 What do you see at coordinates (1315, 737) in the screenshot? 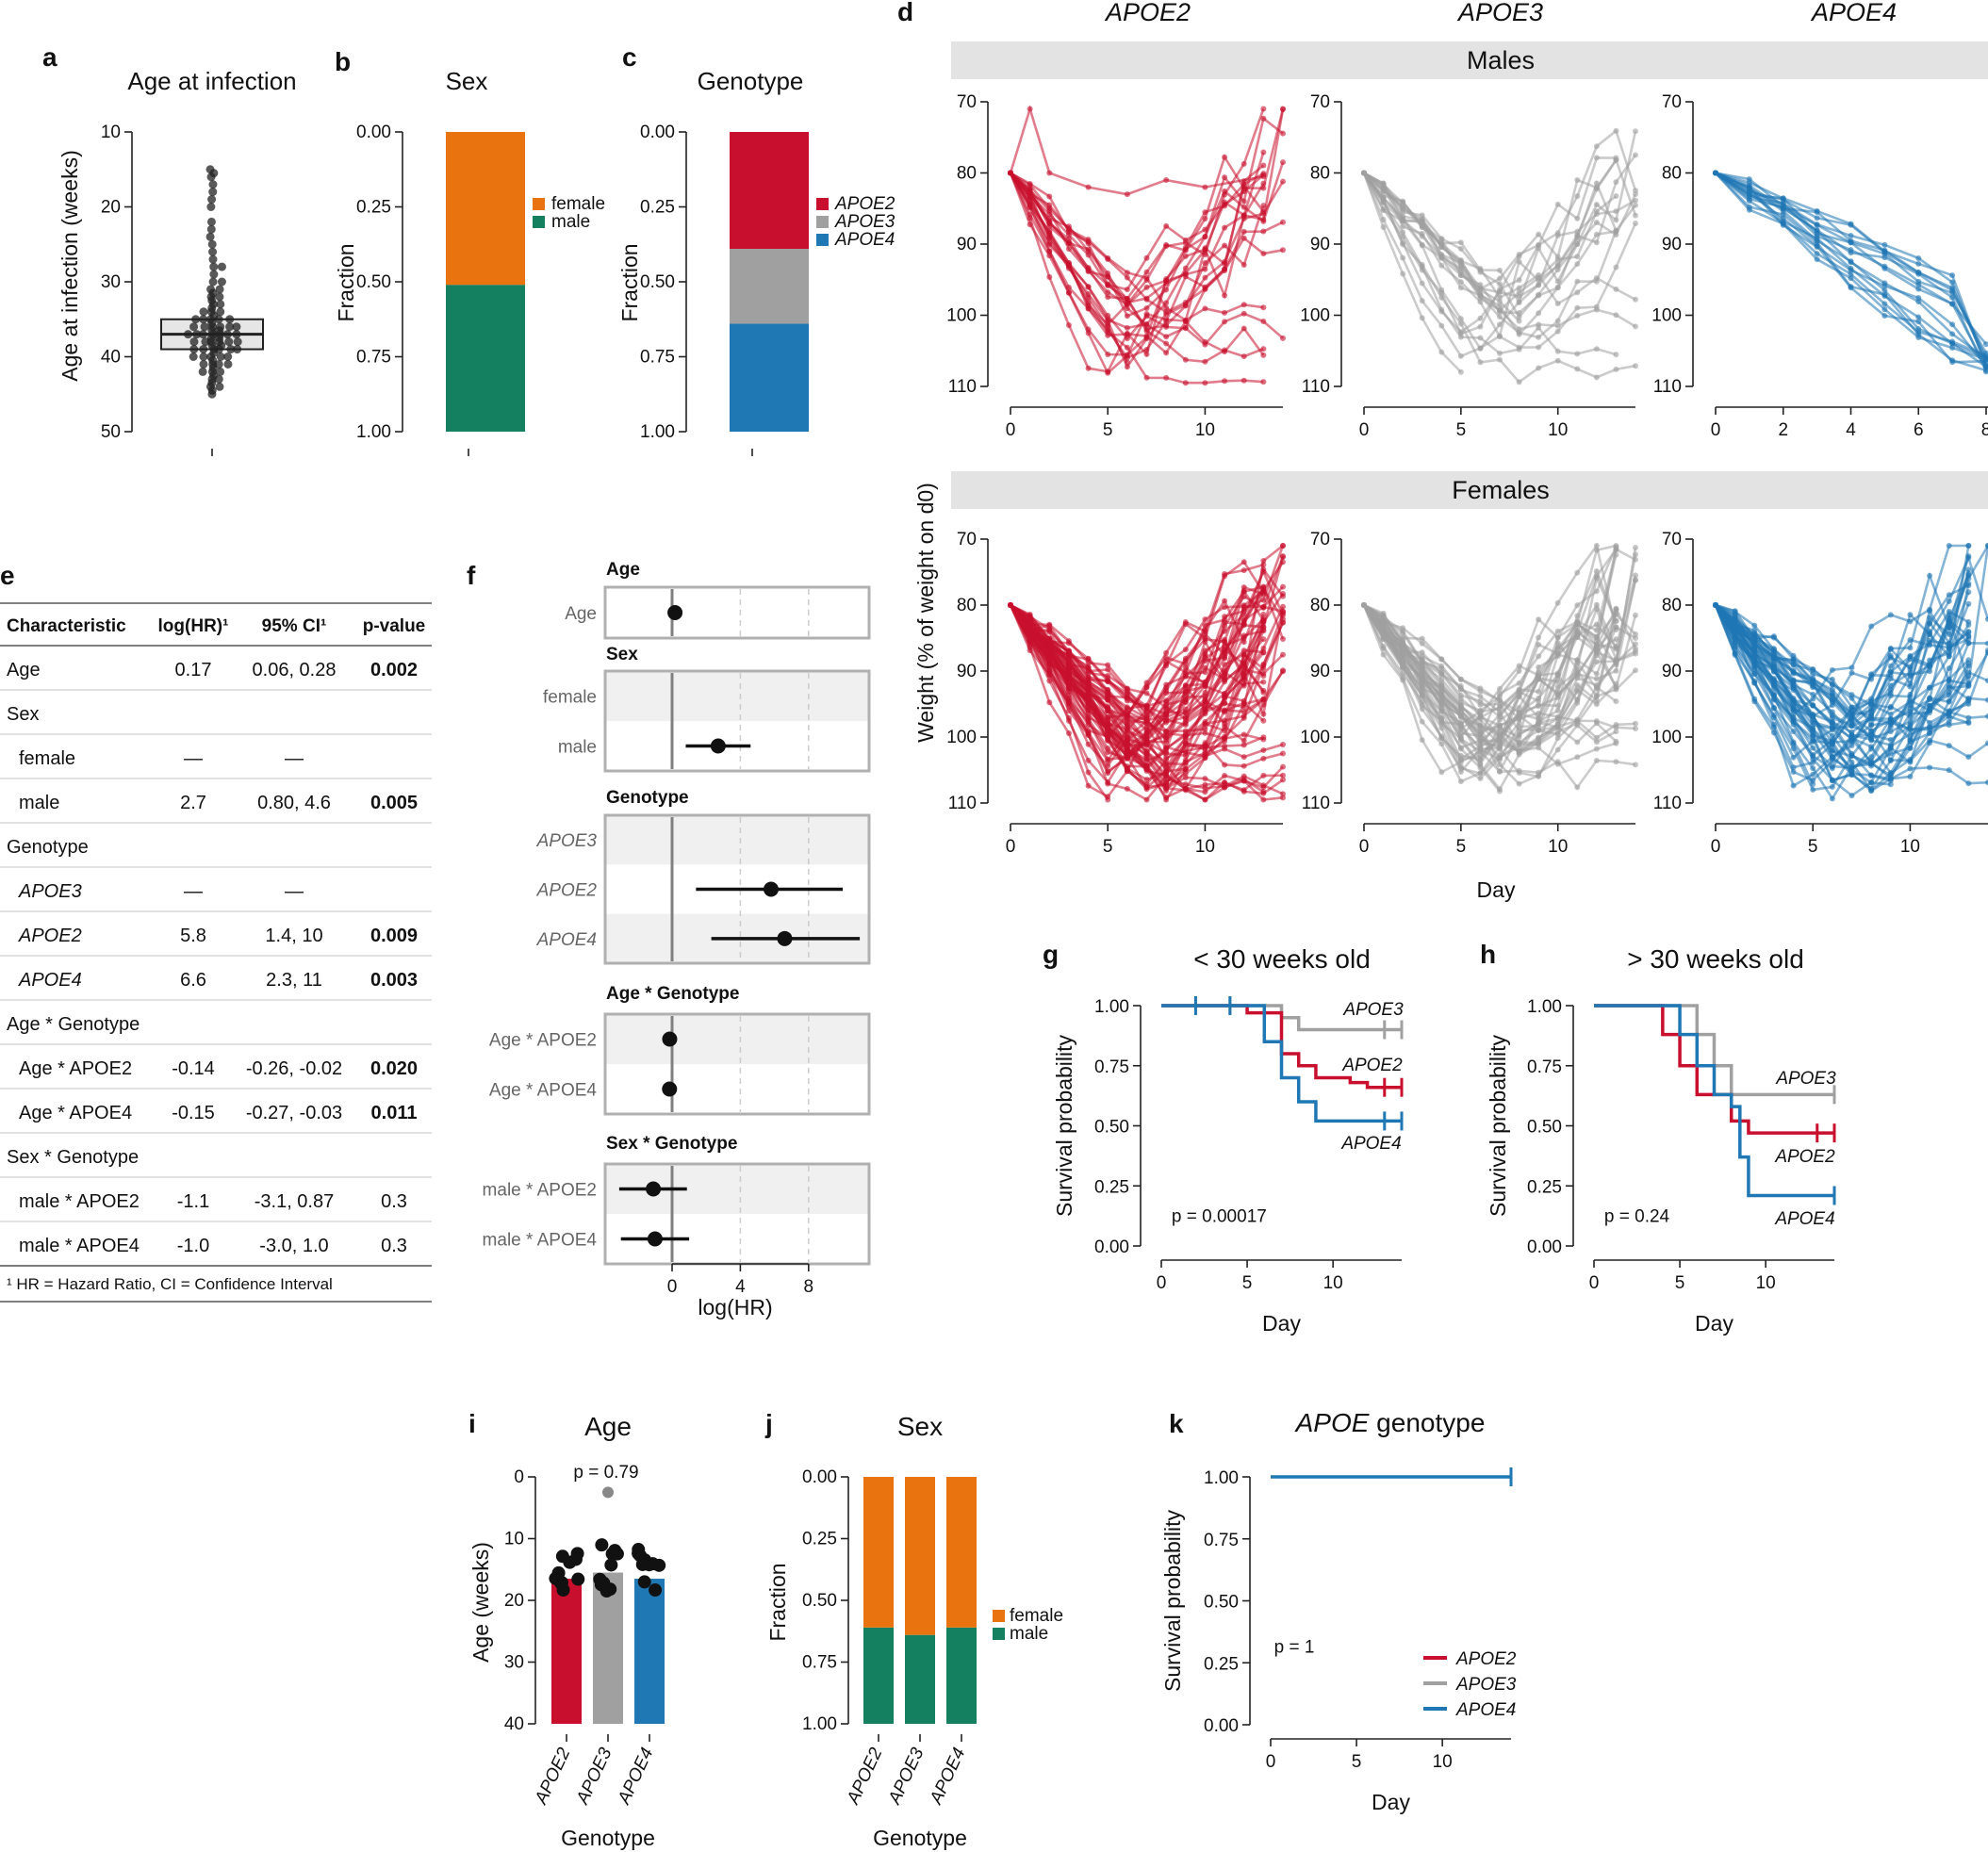
I see `panel-d-y-tick-label: 100` at bounding box center [1315, 737].